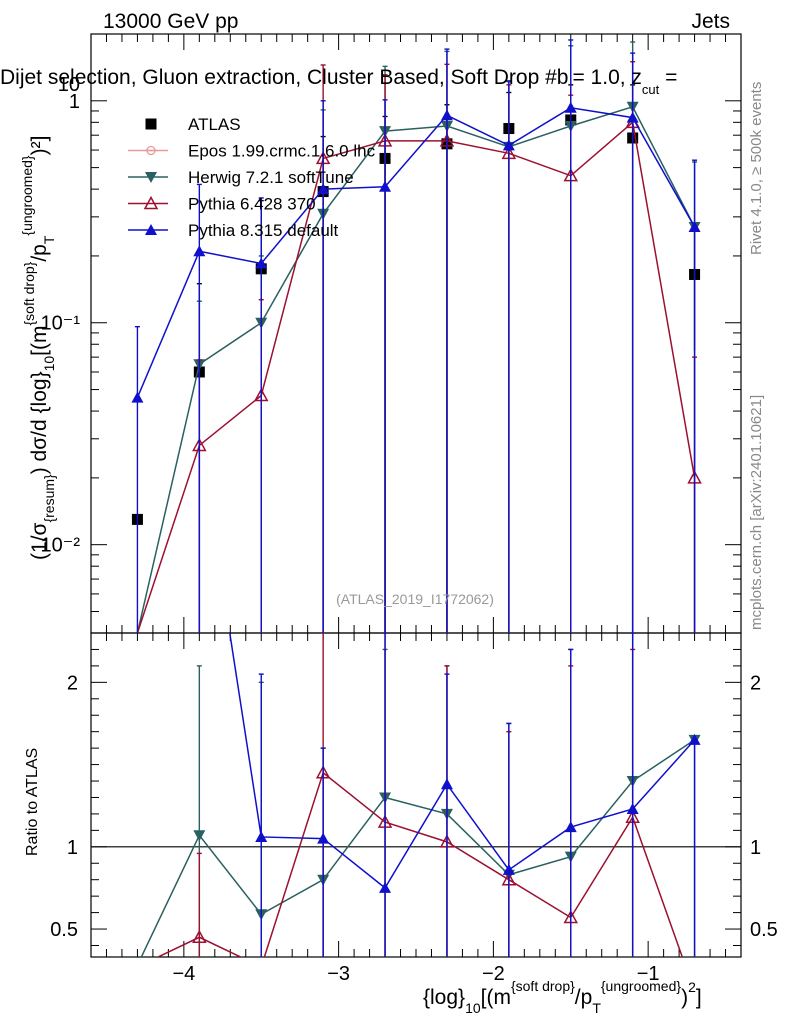  Describe the element at coordinates (606, 77) in the screenshot. I see `title-tail: = 1.0, z` at that location.